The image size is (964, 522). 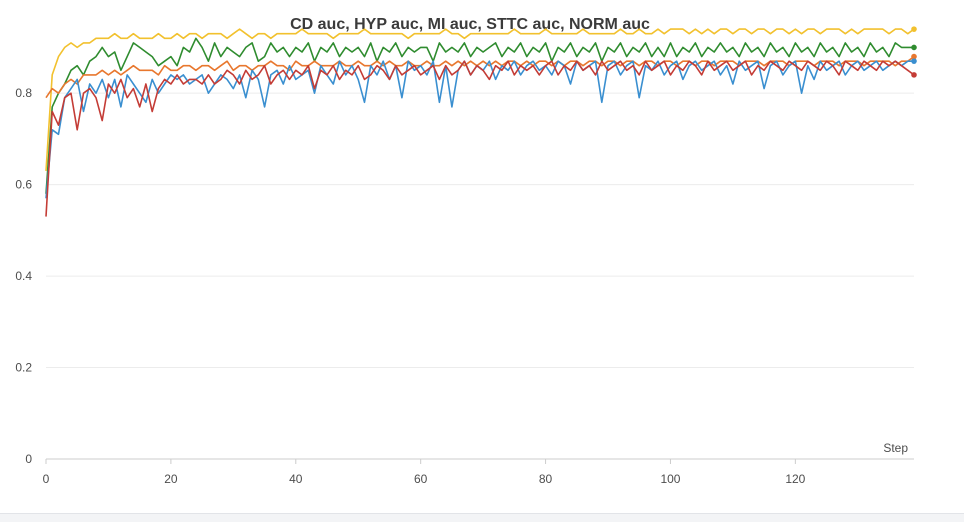 What do you see at coordinates (895, 448) in the screenshot?
I see `x-axis-label: Step` at bounding box center [895, 448].